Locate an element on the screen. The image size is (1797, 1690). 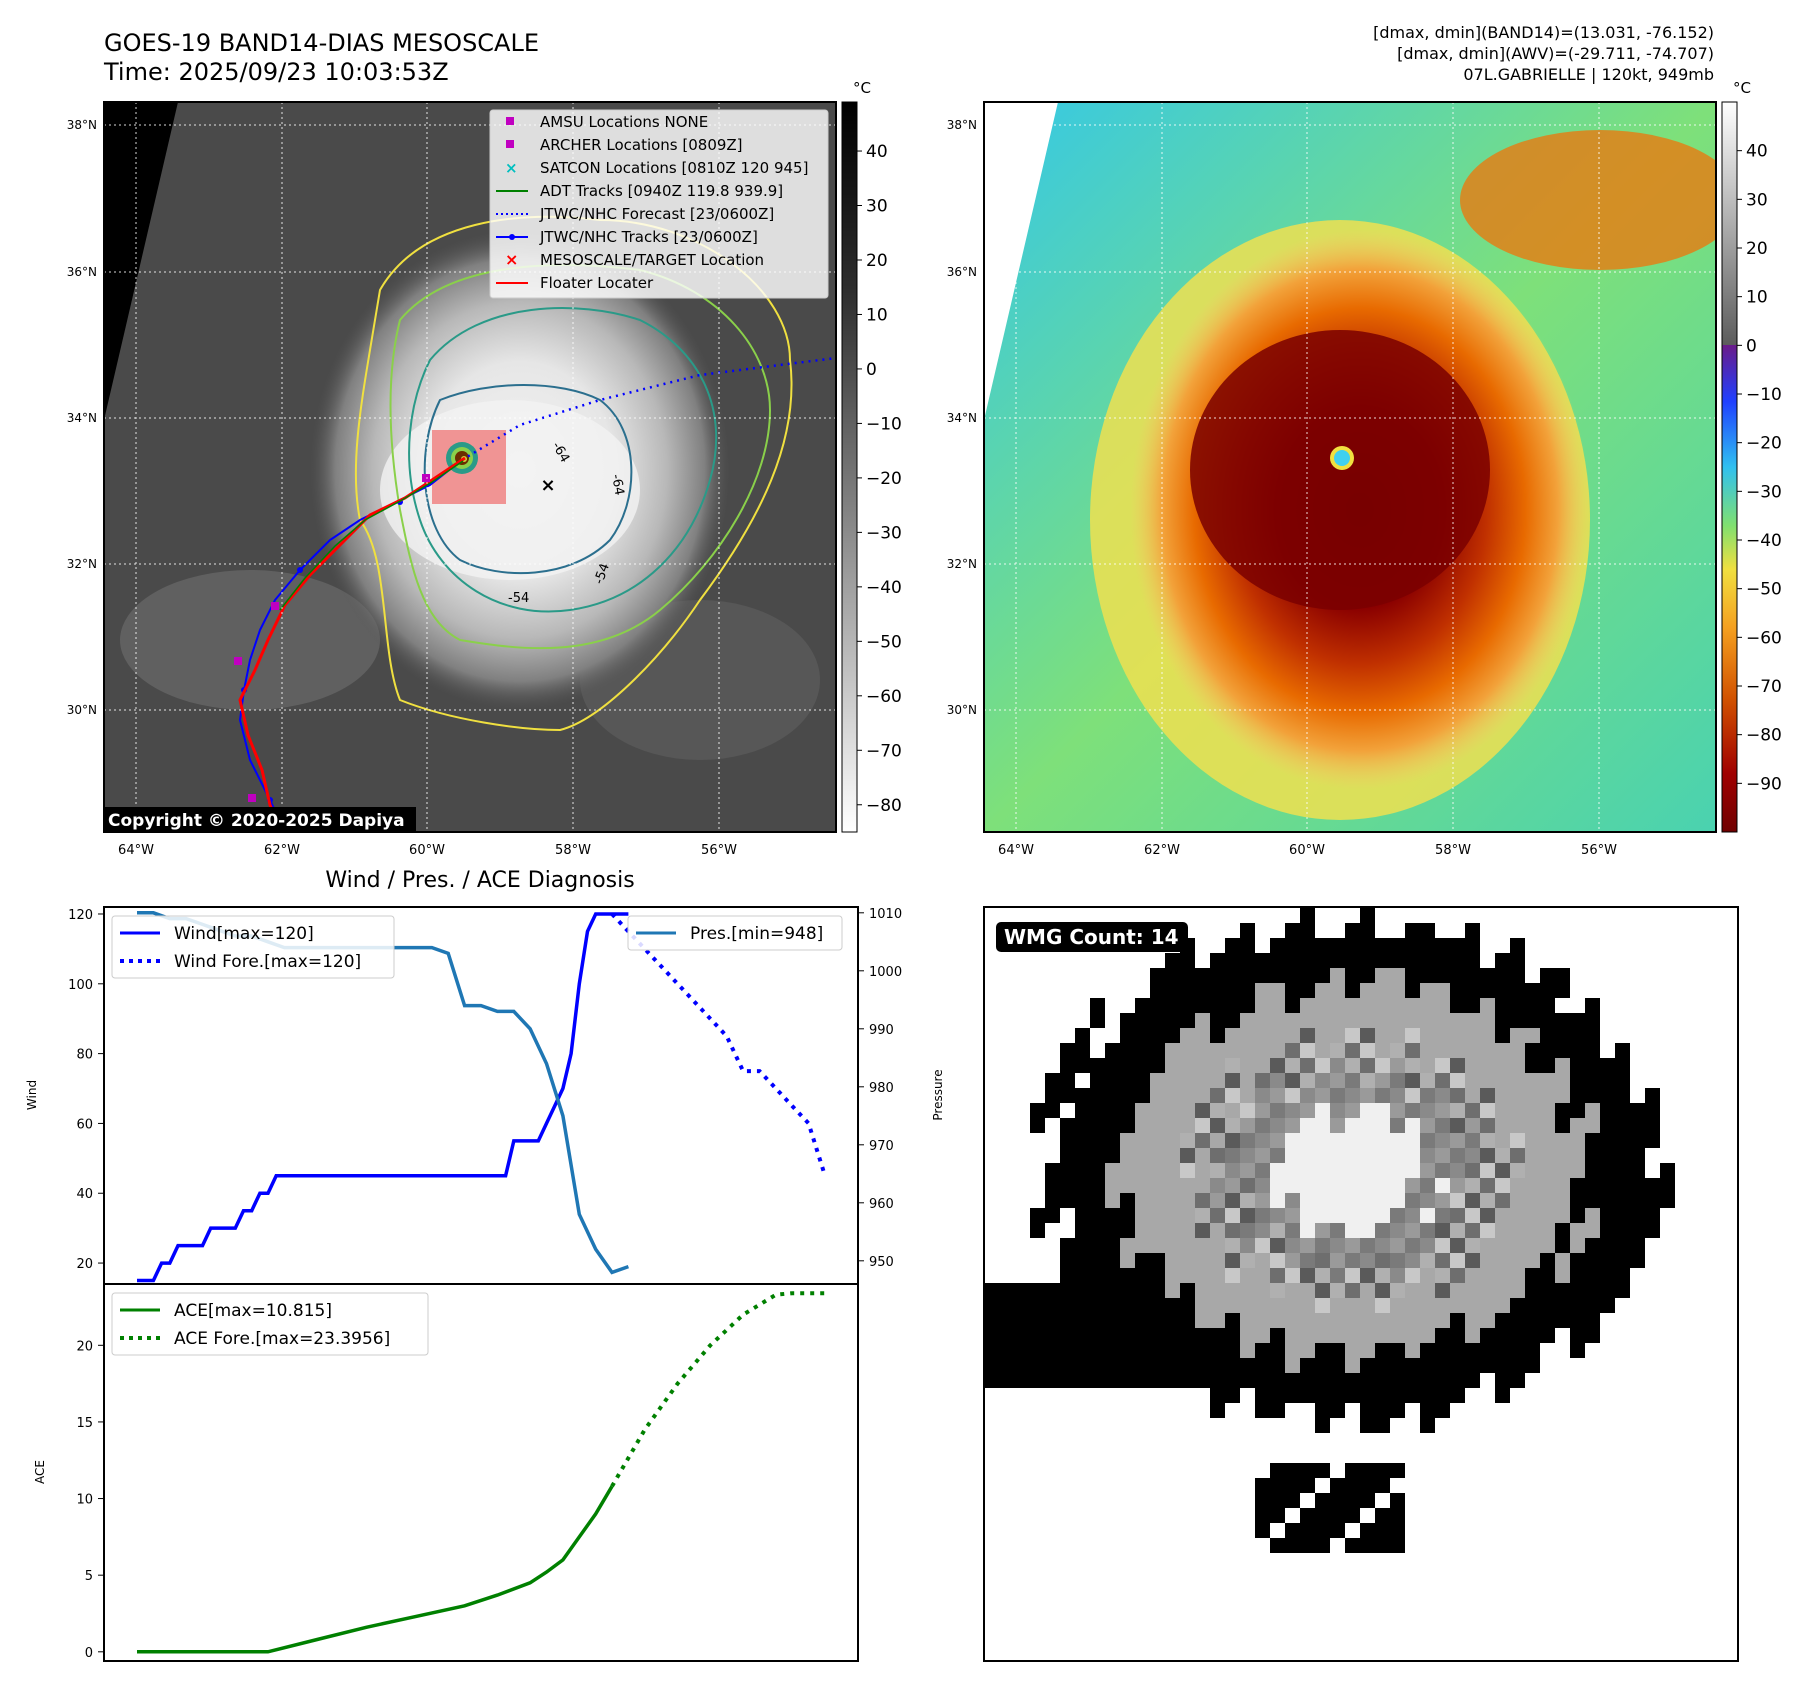
copyright-text: Copyright © 2020-2025 Dapiya is located at coordinates (256, 821).